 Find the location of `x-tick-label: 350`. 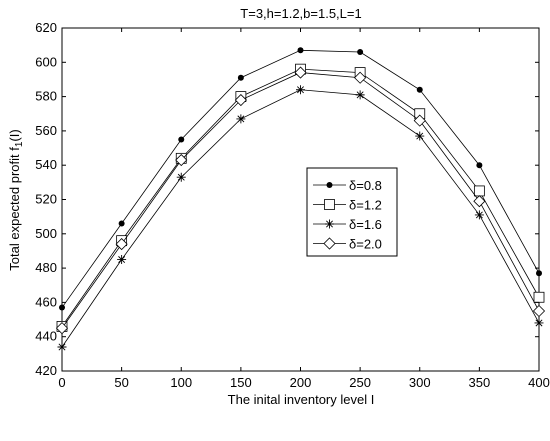

x-tick-label: 350 is located at coordinates (480, 382).